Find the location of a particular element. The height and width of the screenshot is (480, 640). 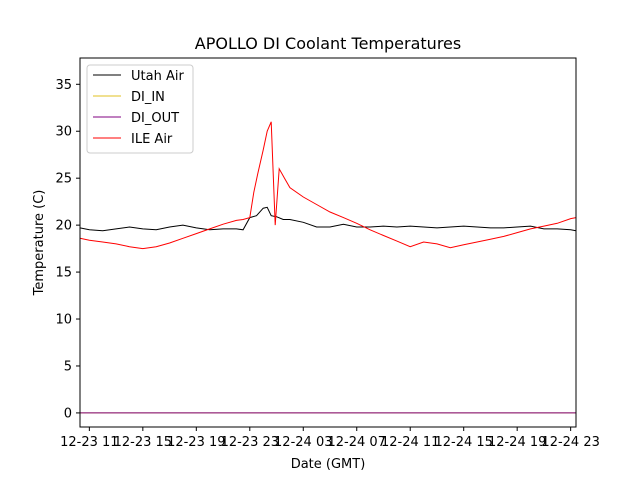

series-line-utah-air is located at coordinates (328, 219).